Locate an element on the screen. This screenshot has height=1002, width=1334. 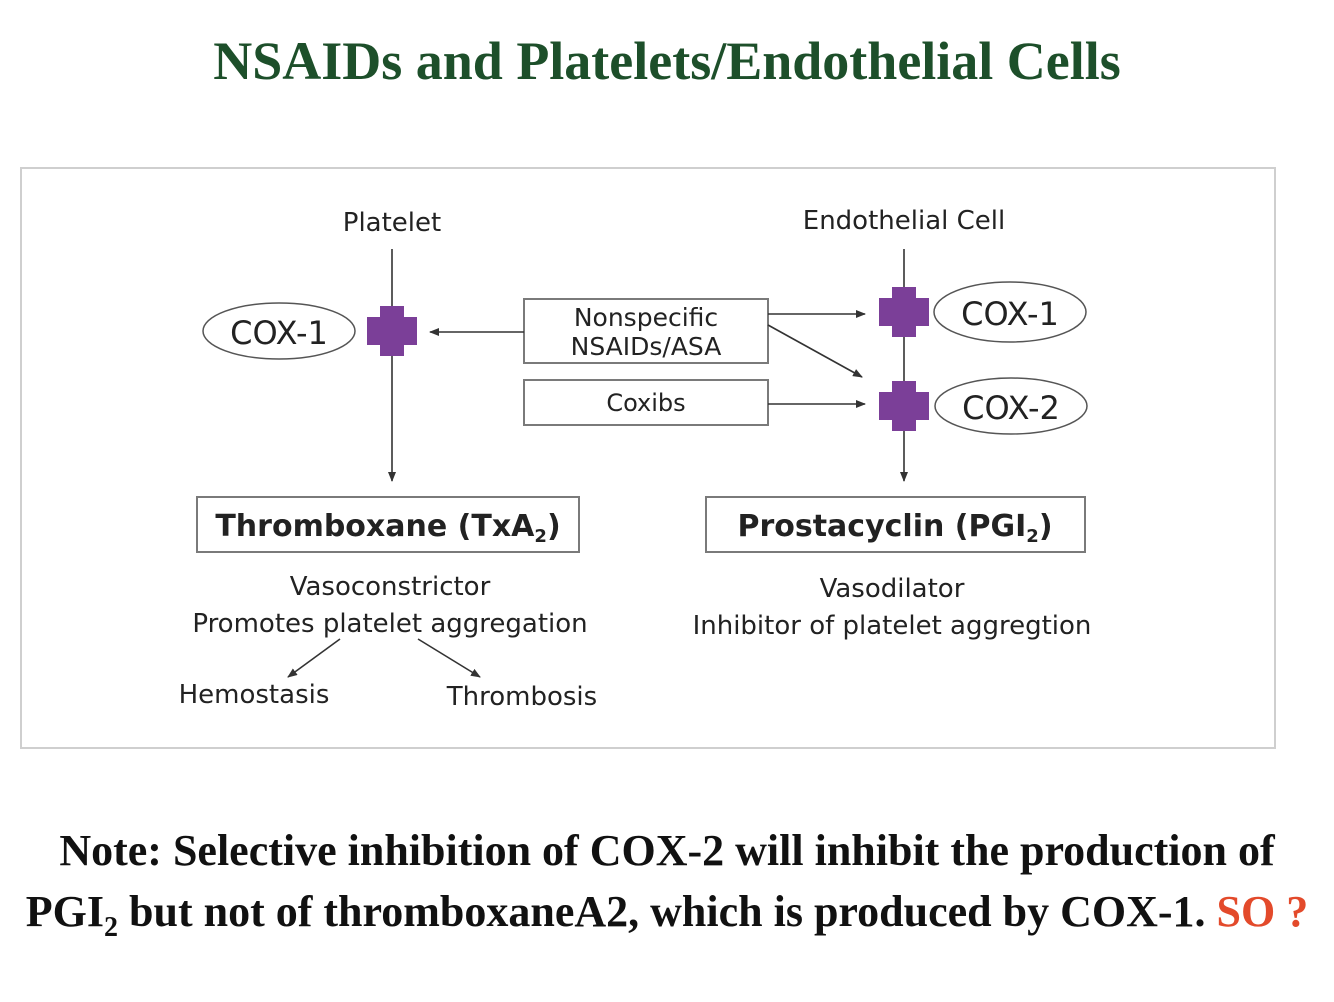
platelet-cox1-enzyme: COX-1 is located at coordinates (279, 331).